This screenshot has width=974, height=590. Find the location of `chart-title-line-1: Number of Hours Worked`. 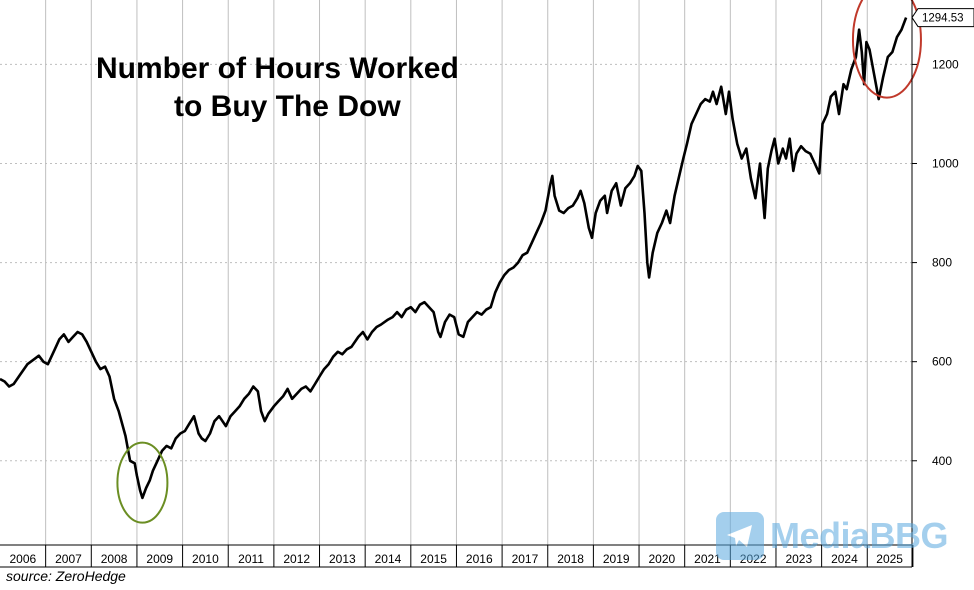

chart-title-line-1: Number of Hours Worked is located at coordinates (277, 68).